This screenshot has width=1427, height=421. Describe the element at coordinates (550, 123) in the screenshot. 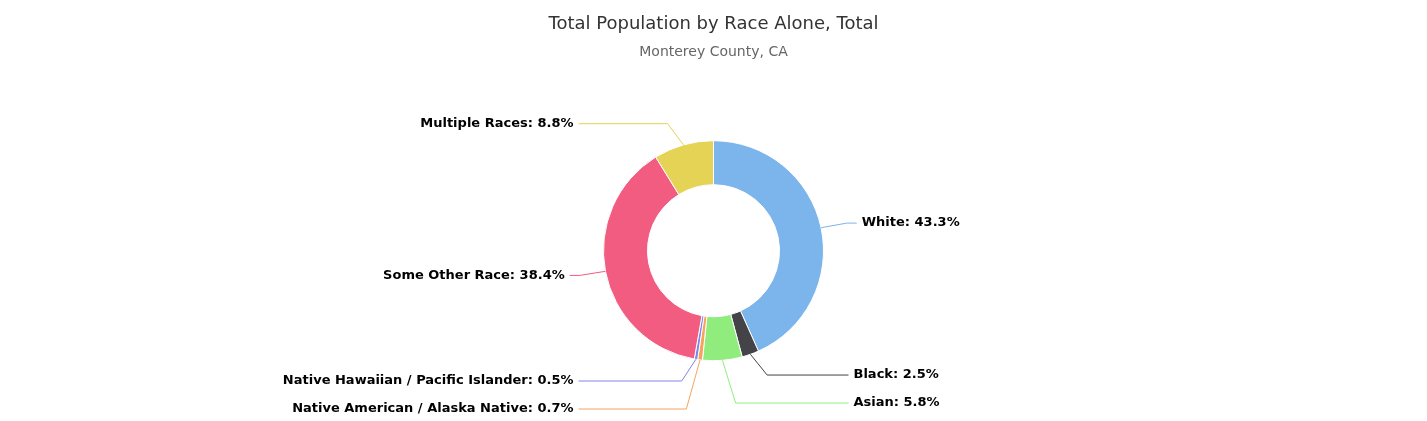

I see `data-label: : 8.8%` at that location.